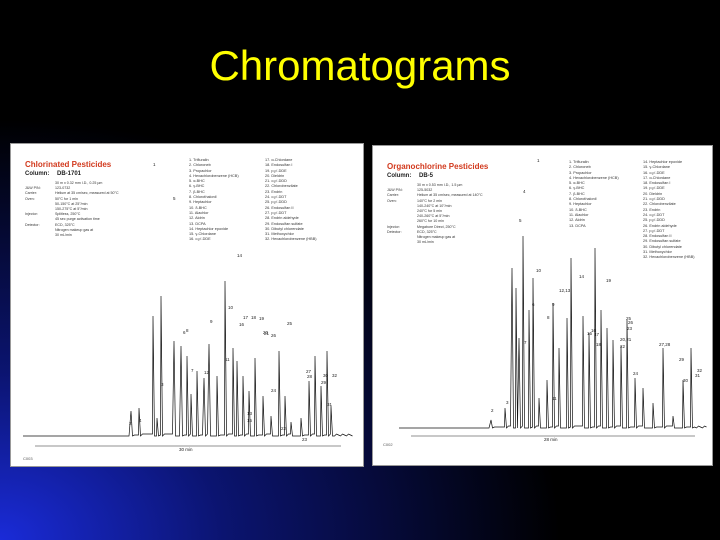 This screenshot has height=540, width=720. I want to click on condition-value: Splitless, 250°C, so click(68, 214).